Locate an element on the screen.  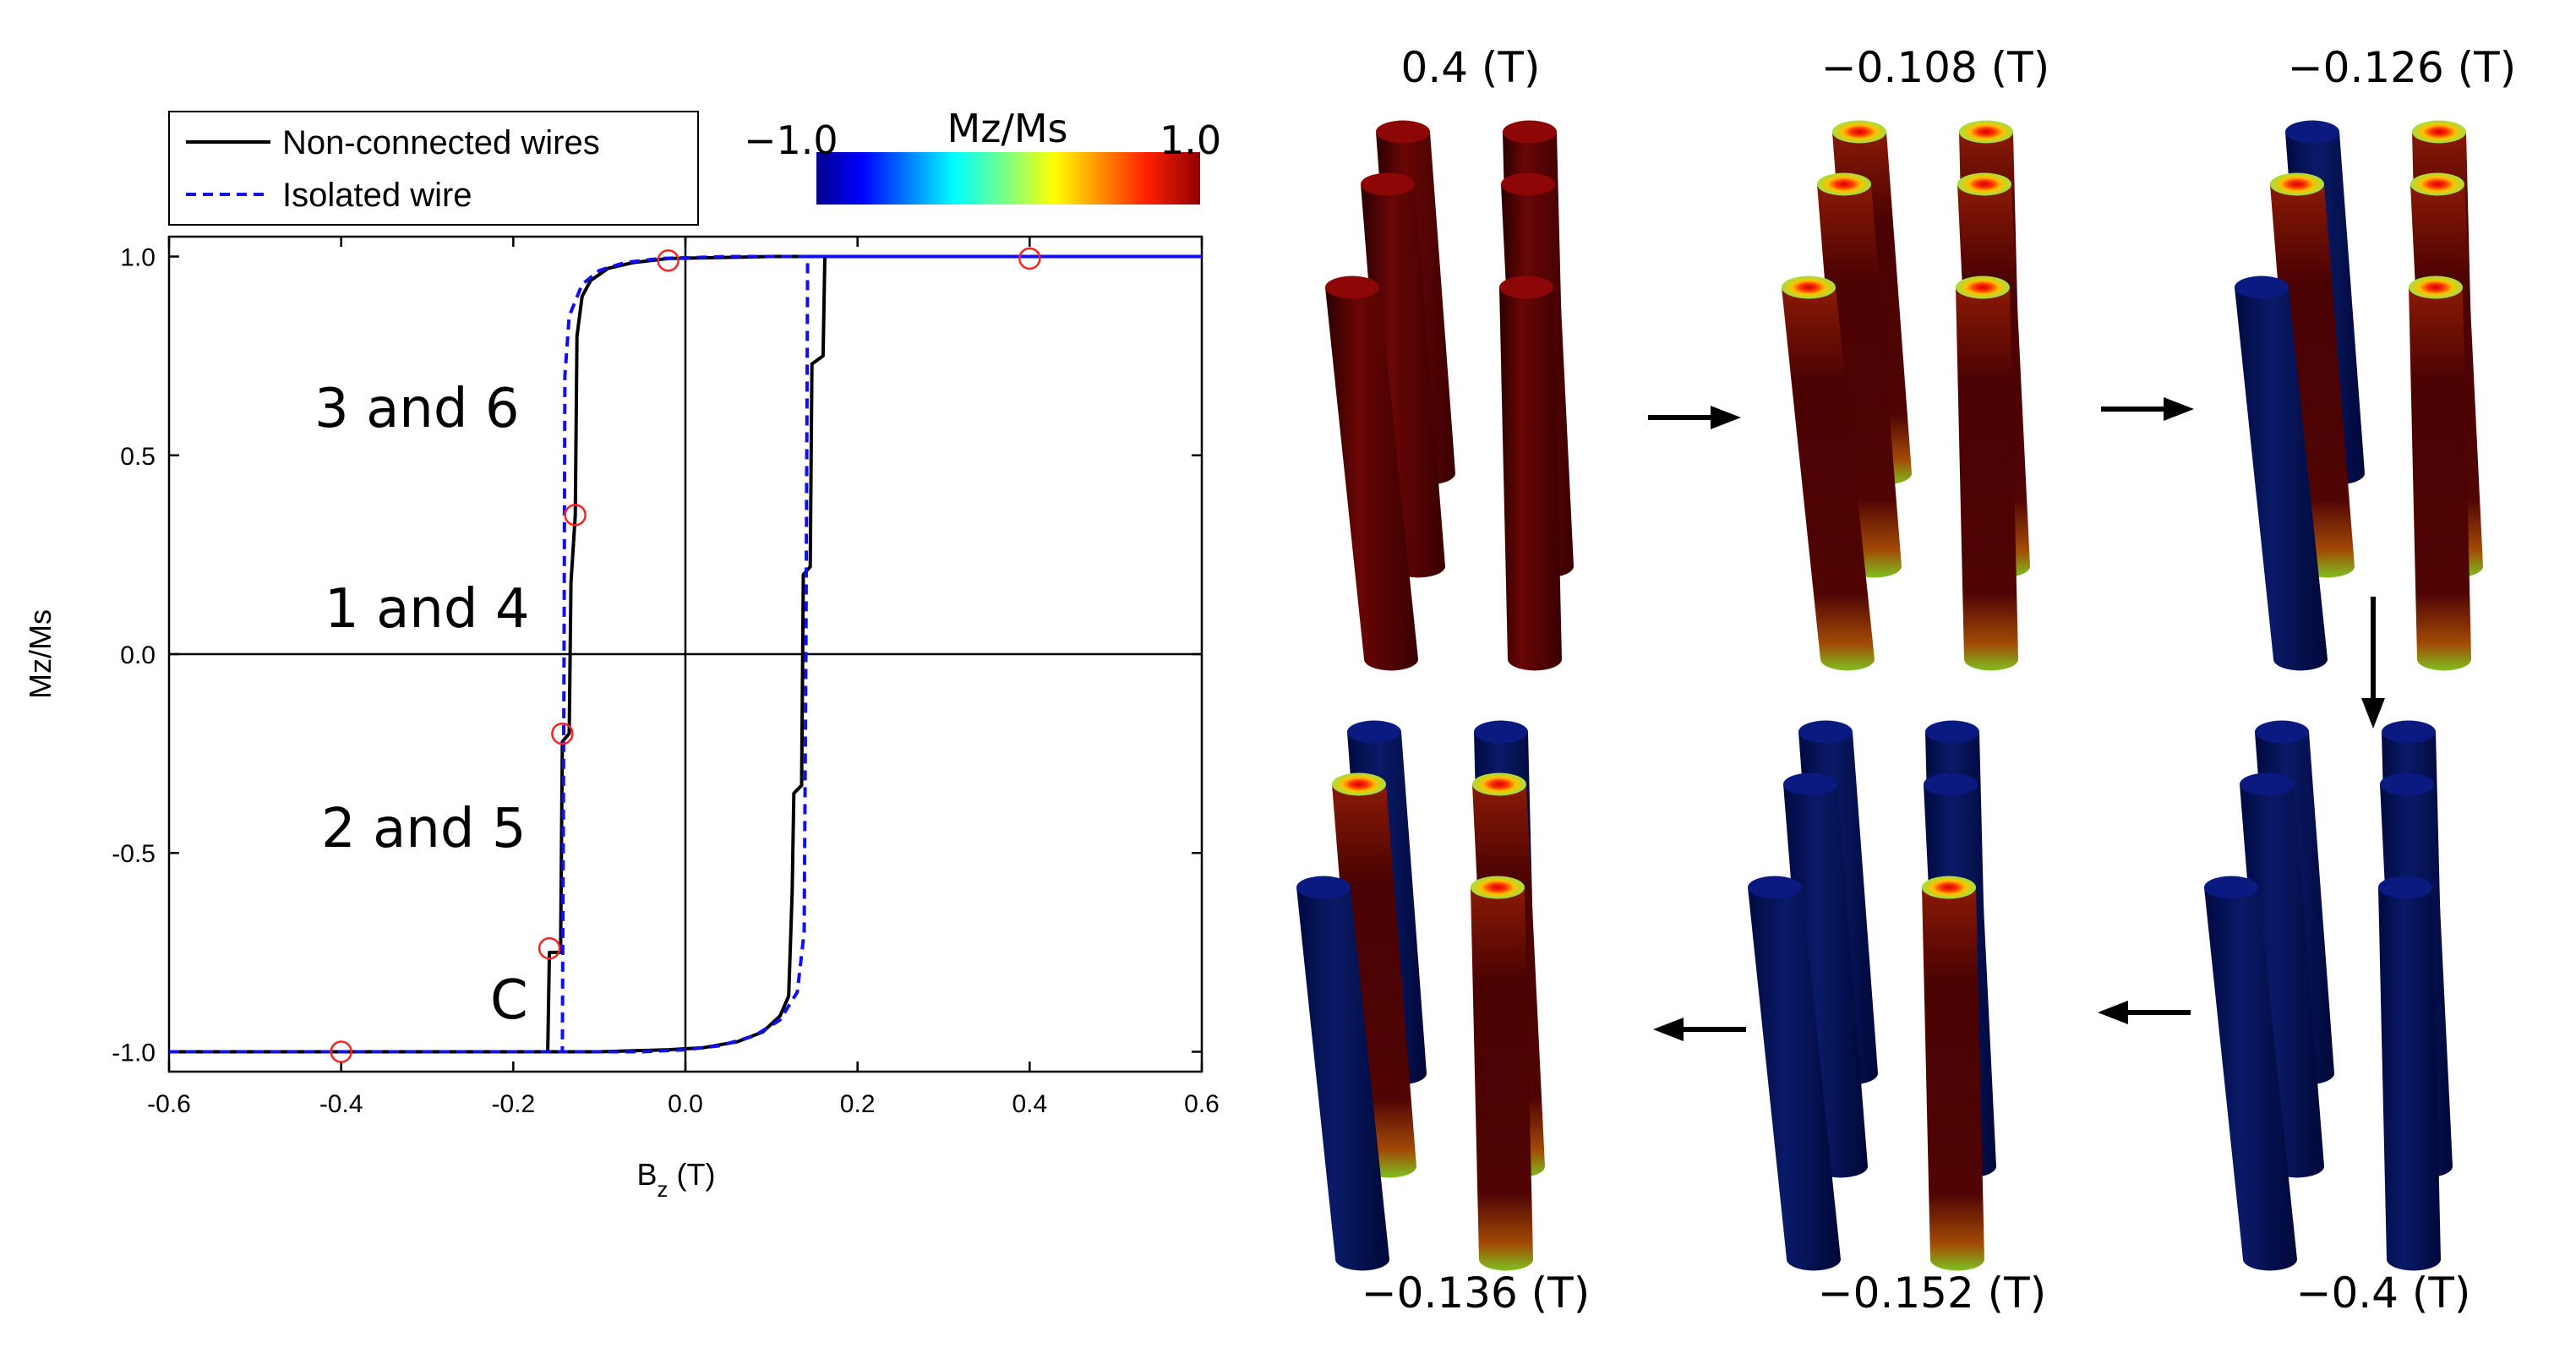
legend-box is located at coordinates (433, 168).